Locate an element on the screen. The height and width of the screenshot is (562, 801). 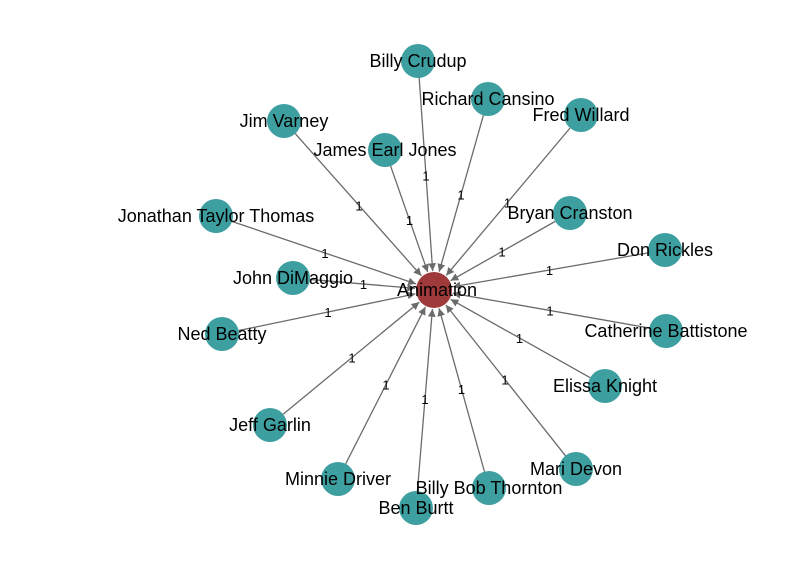
node-label-minnie-driver: Minnie Driver is located at coordinates (338, 479).